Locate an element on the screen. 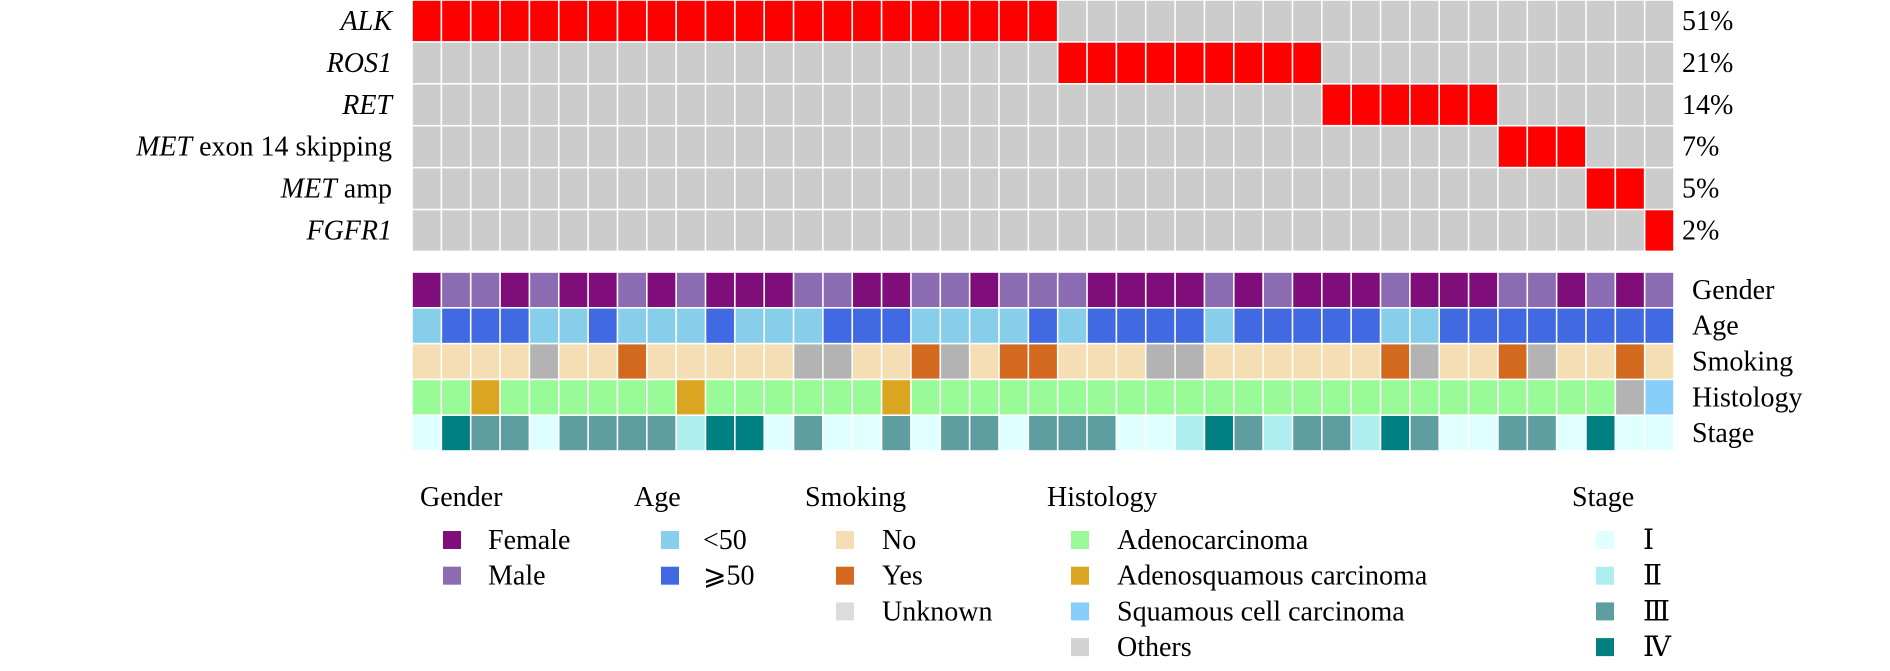 This screenshot has width=1890, height=671. gene-label-alk: ALK is located at coordinates (366, 21).